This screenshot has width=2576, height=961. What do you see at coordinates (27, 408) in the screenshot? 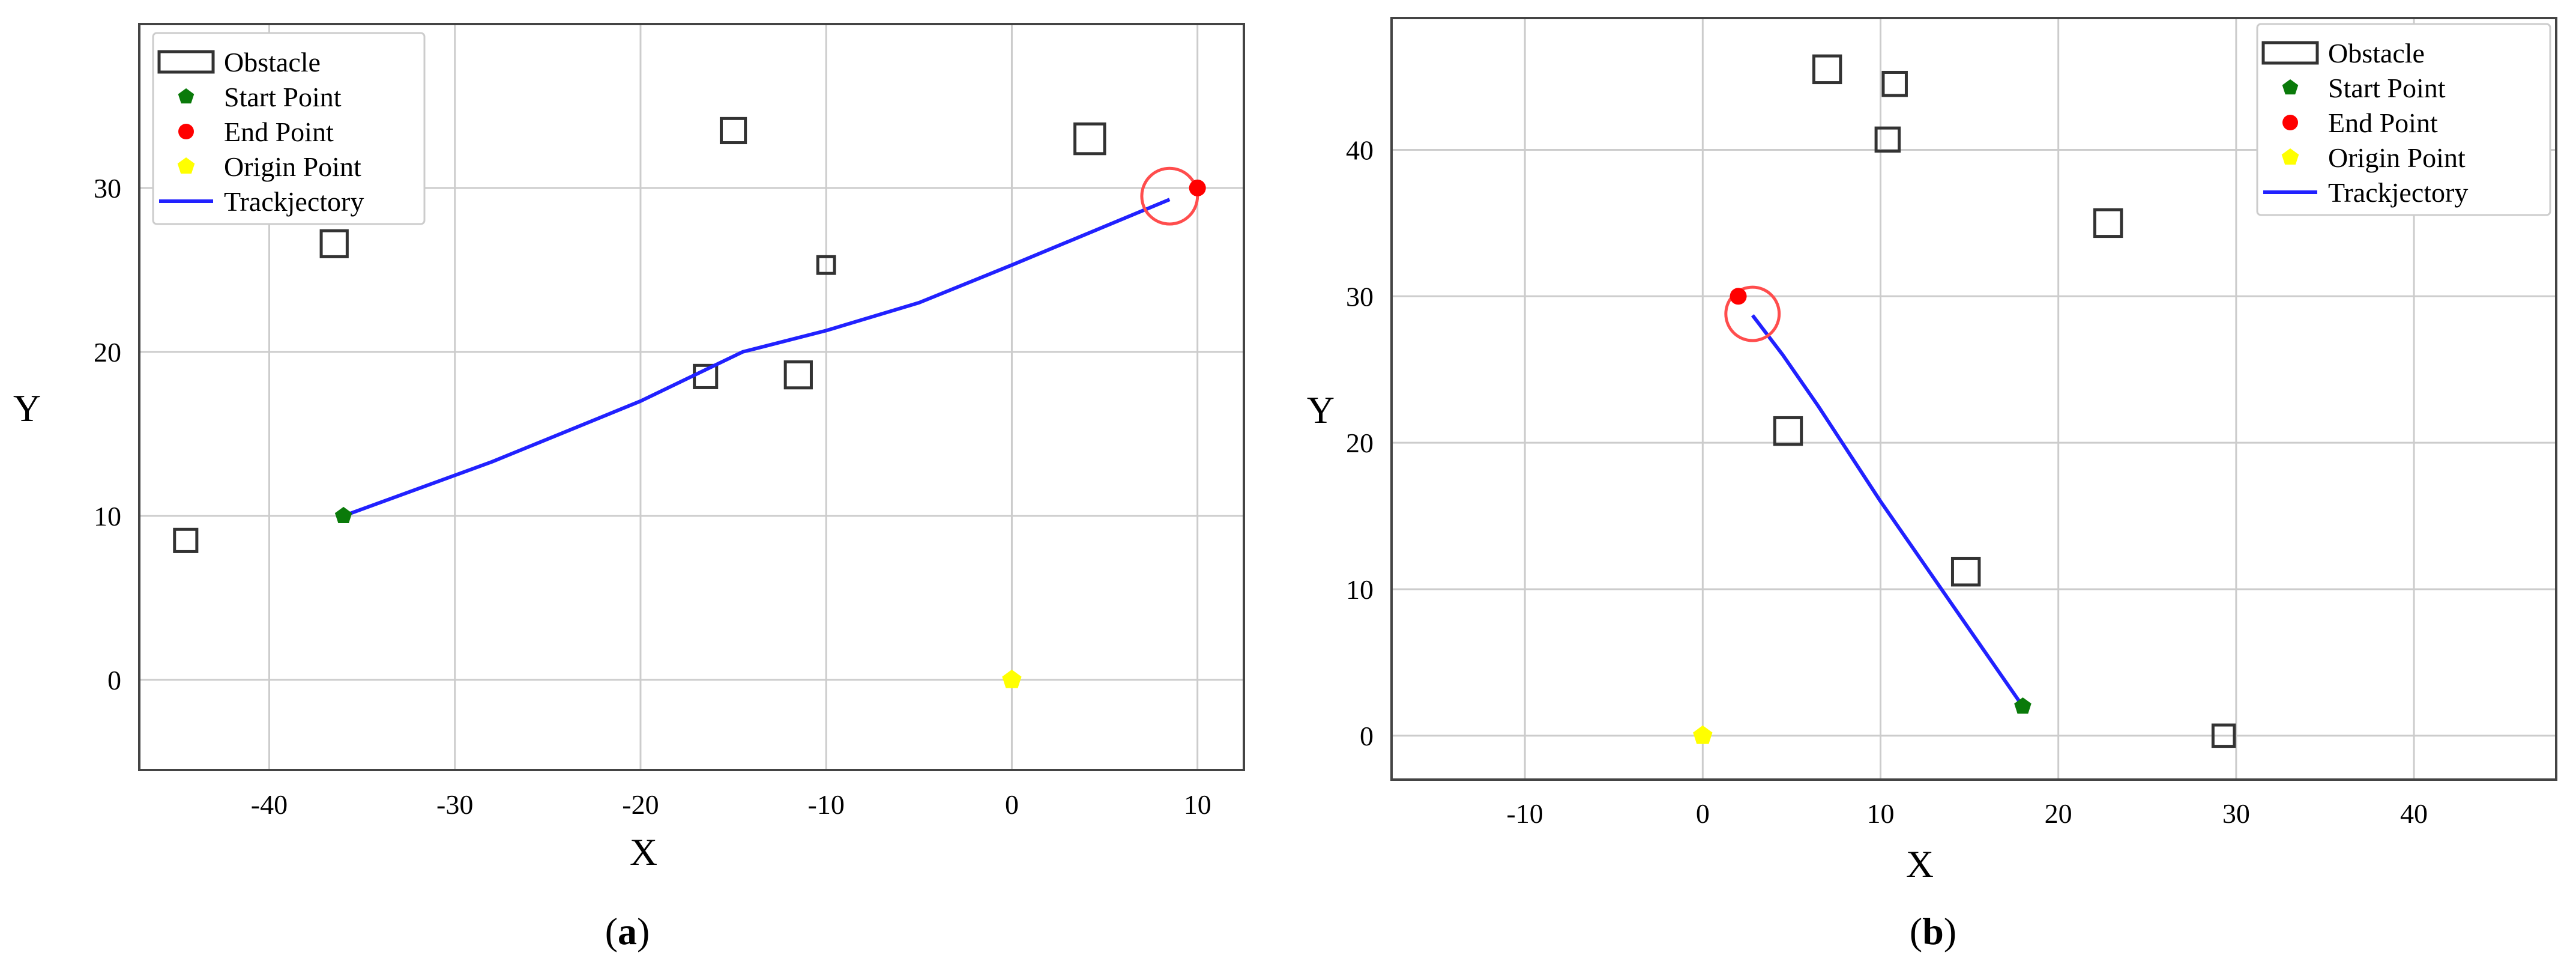
I see `y-axis-label-a: Y` at bounding box center [27, 408].